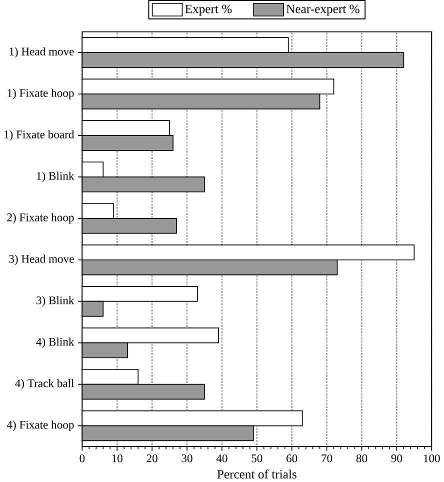 The height and width of the screenshot is (482, 444). Describe the element at coordinates (55, 301) in the screenshot. I see `y-tick-label: 3) Blink` at that location.